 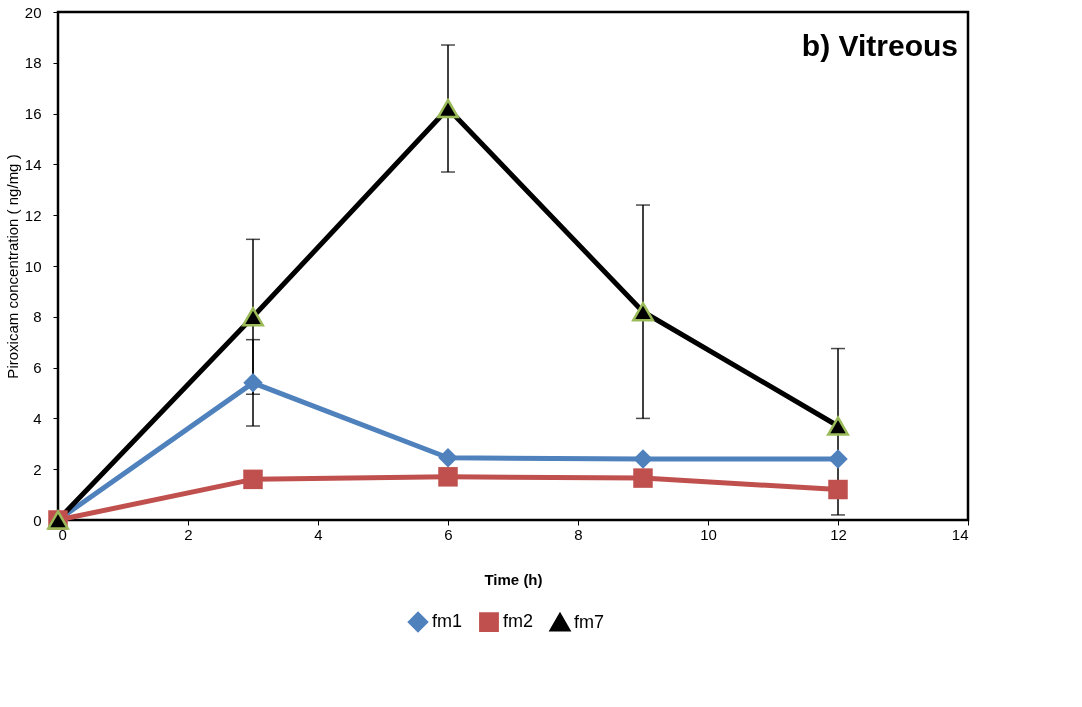 What do you see at coordinates (33, 164) in the screenshot?
I see `y-tick-label: 14` at bounding box center [33, 164].